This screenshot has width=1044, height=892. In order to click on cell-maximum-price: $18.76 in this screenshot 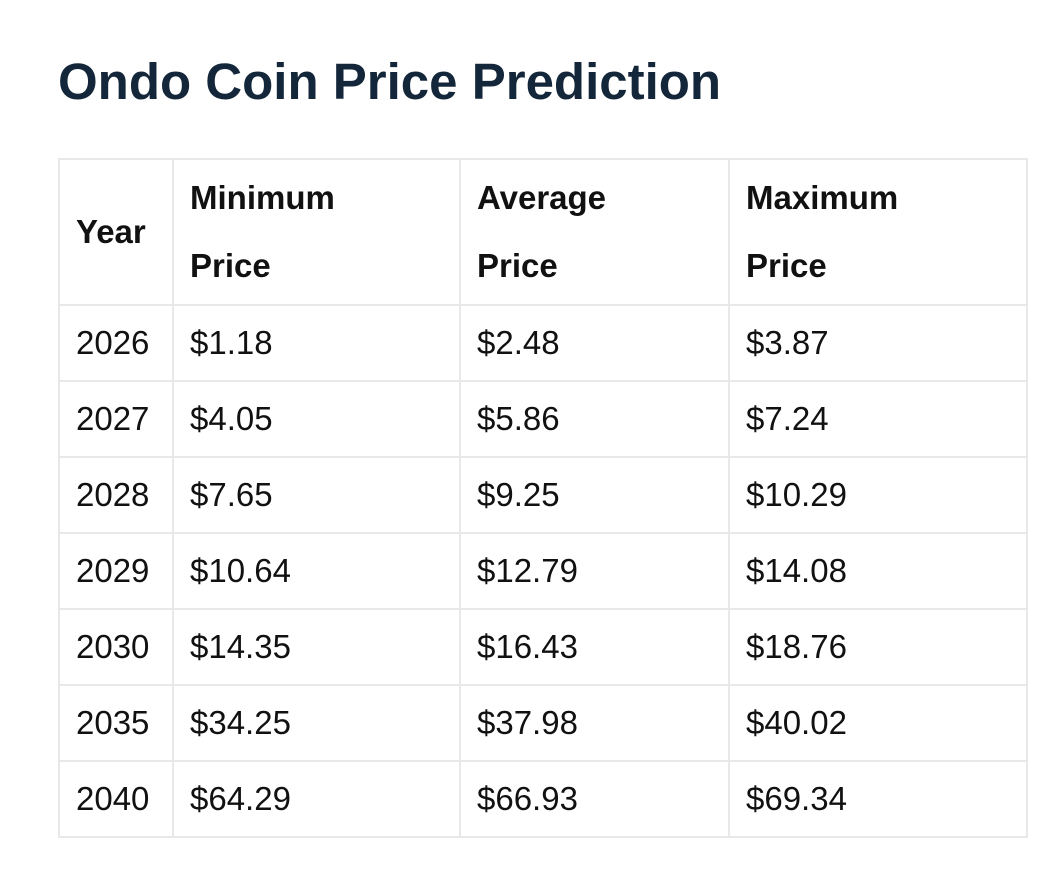, I will do `click(878, 647)`.